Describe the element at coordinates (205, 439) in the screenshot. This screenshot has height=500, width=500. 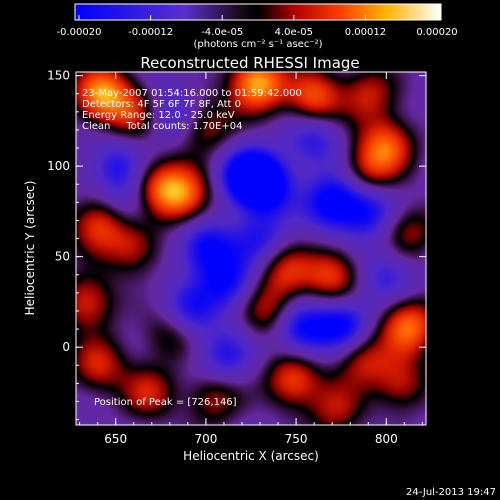
I see `x-tick-label: 700` at that location.